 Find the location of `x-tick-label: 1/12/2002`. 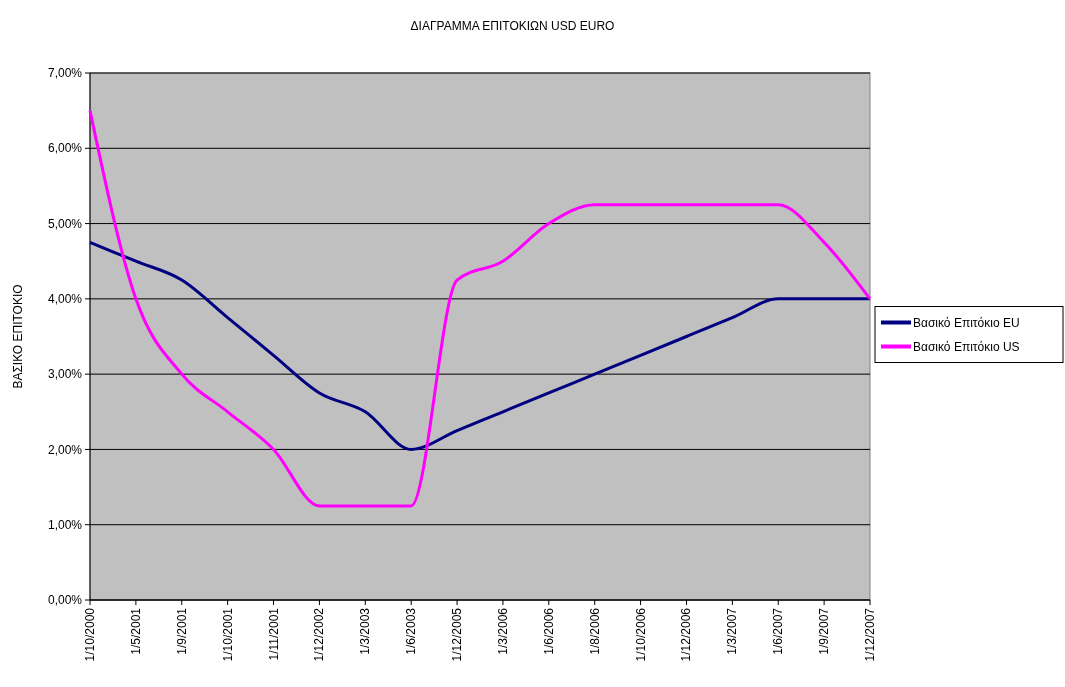

x-tick-label: 1/12/2002 is located at coordinates (319, 634).